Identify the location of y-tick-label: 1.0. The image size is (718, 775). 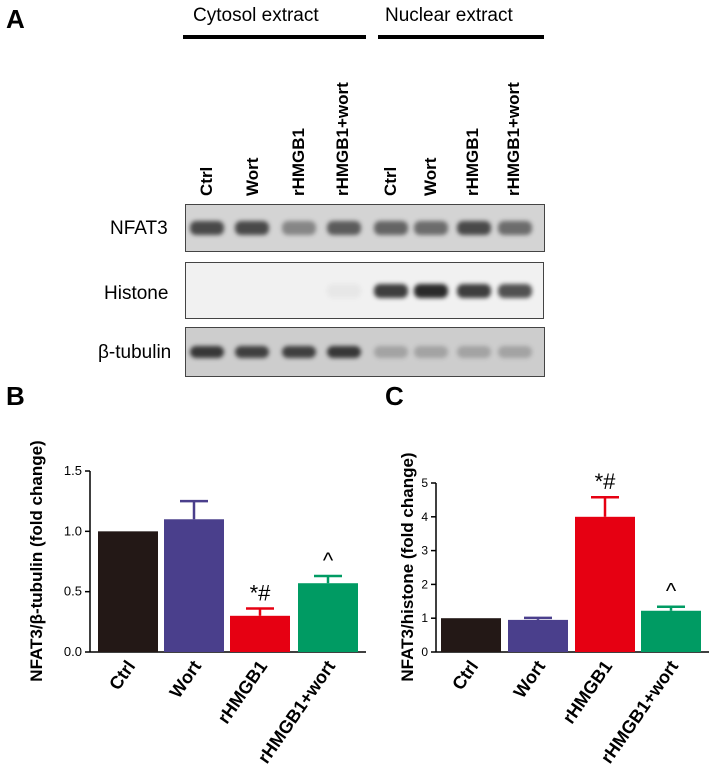
(73, 530).